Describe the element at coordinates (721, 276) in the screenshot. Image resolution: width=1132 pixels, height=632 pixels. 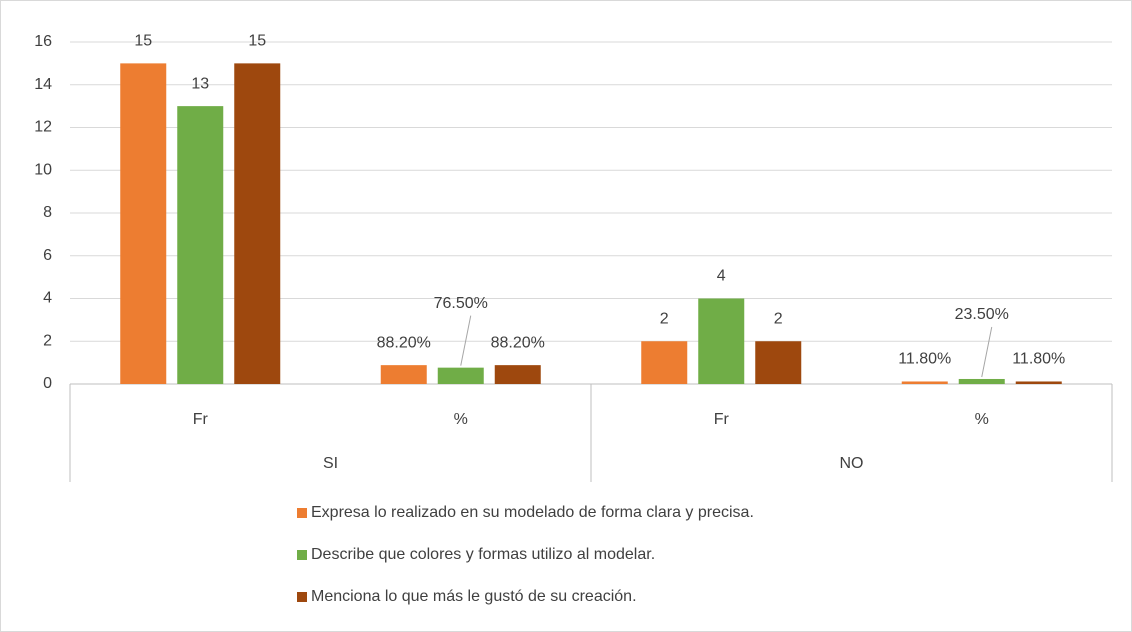
I see `data-label: 4` at that location.